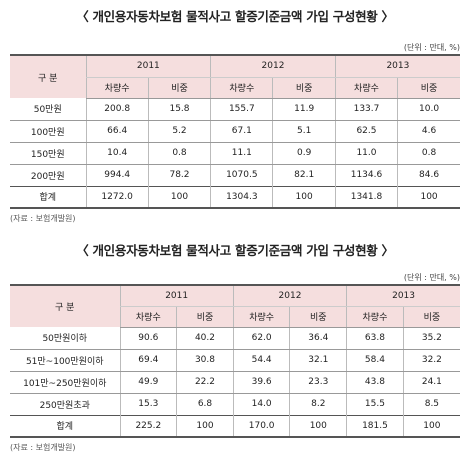 The image size is (470, 465). I want to click on cell: 40.2, so click(205, 338).